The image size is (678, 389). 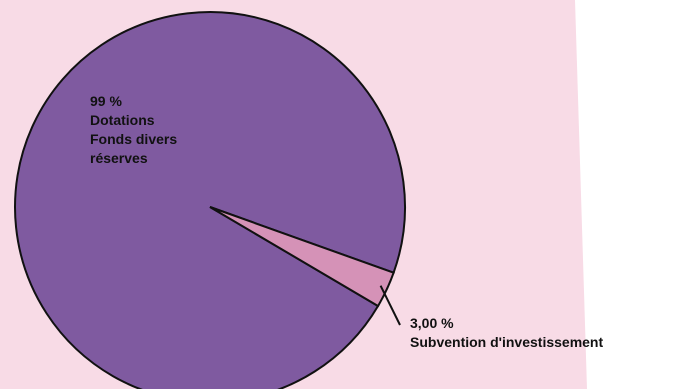 What do you see at coordinates (507, 342) in the screenshot?
I see `slice-name-subvention: Subvention d'investissement` at bounding box center [507, 342].